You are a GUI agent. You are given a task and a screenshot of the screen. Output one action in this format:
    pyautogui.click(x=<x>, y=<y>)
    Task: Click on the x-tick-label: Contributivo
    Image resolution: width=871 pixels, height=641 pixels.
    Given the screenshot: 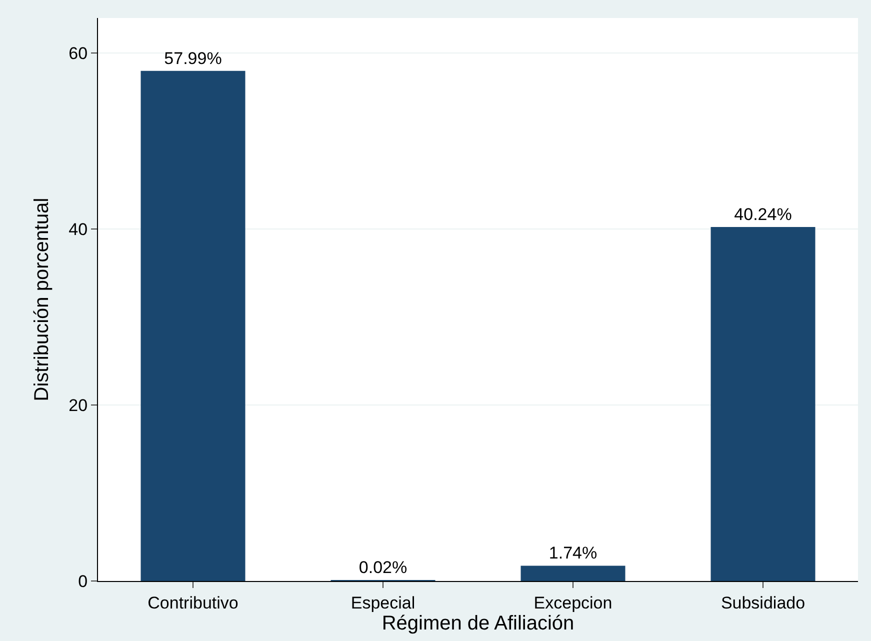 What is the action you would take?
    pyautogui.click(x=193, y=602)
    